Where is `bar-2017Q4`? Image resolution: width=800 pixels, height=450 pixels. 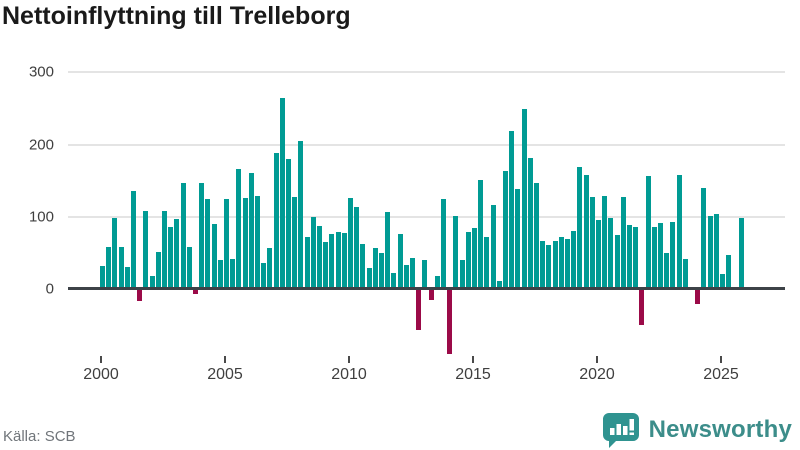 bar-2017Q4 is located at coordinates (543, 264).